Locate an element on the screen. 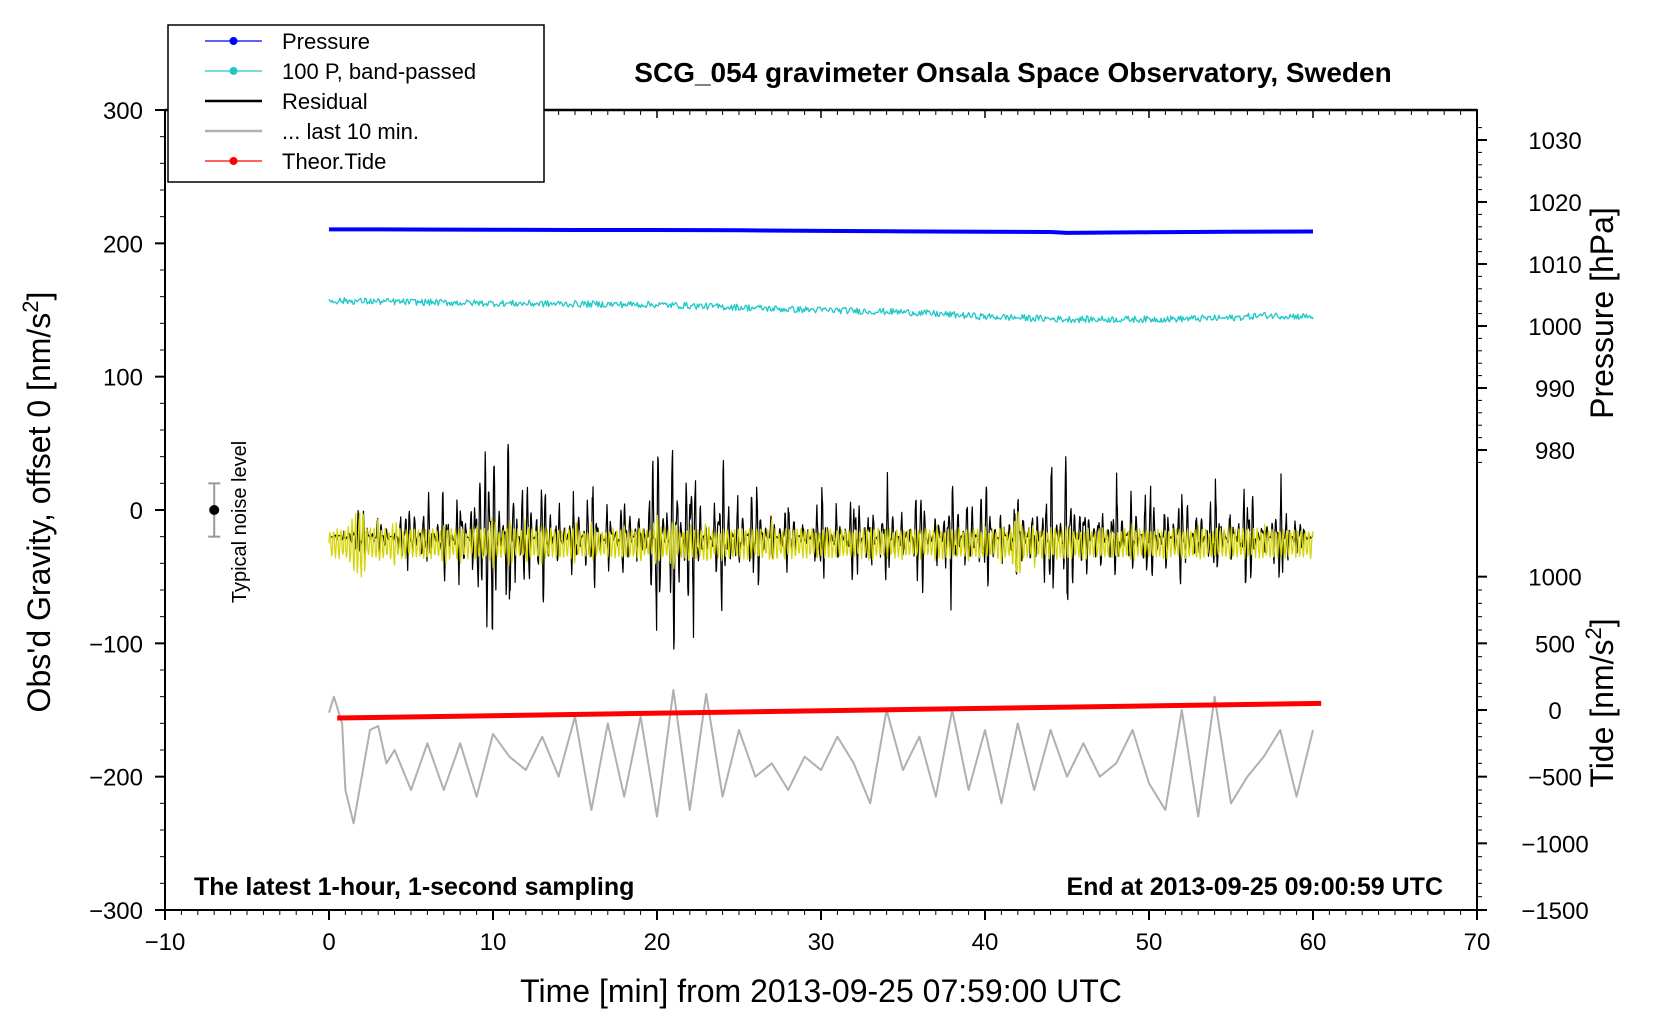 This screenshot has width=1660, height=1020. y-axis-tide-title: Tide [nm/s2] is located at coordinates (1600, 702).